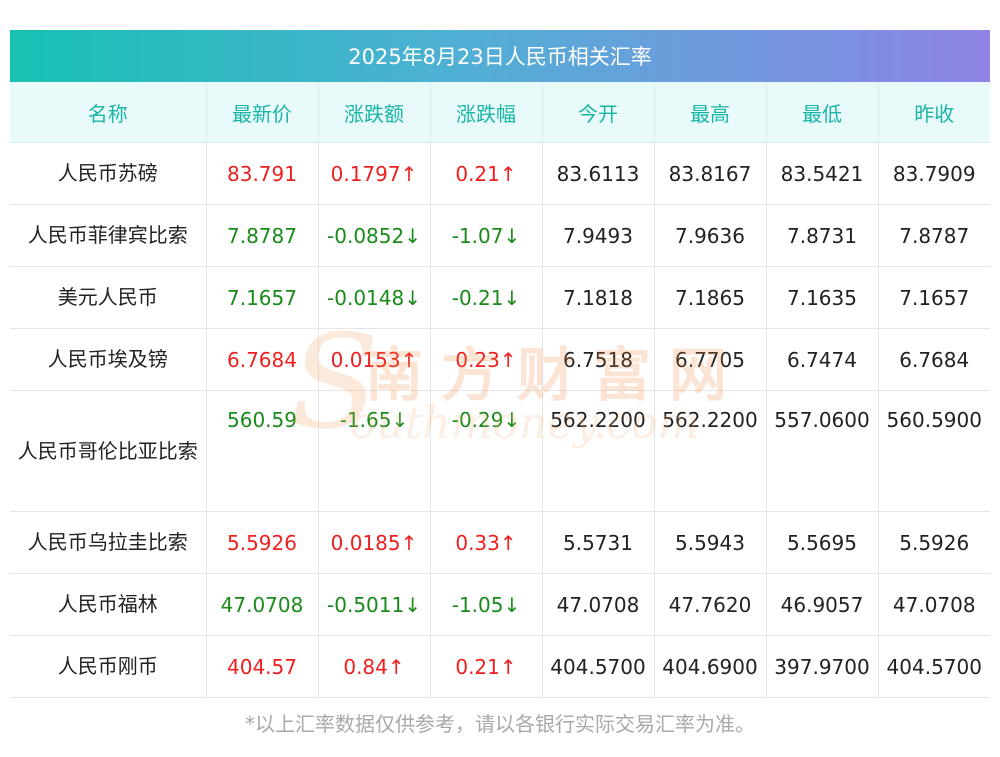 Image resolution: width=1000 pixels, height=757 pixels. Describe the element at coordinates (598, 112) in the screenshot. I see `column-header-open: 今开` at that location.